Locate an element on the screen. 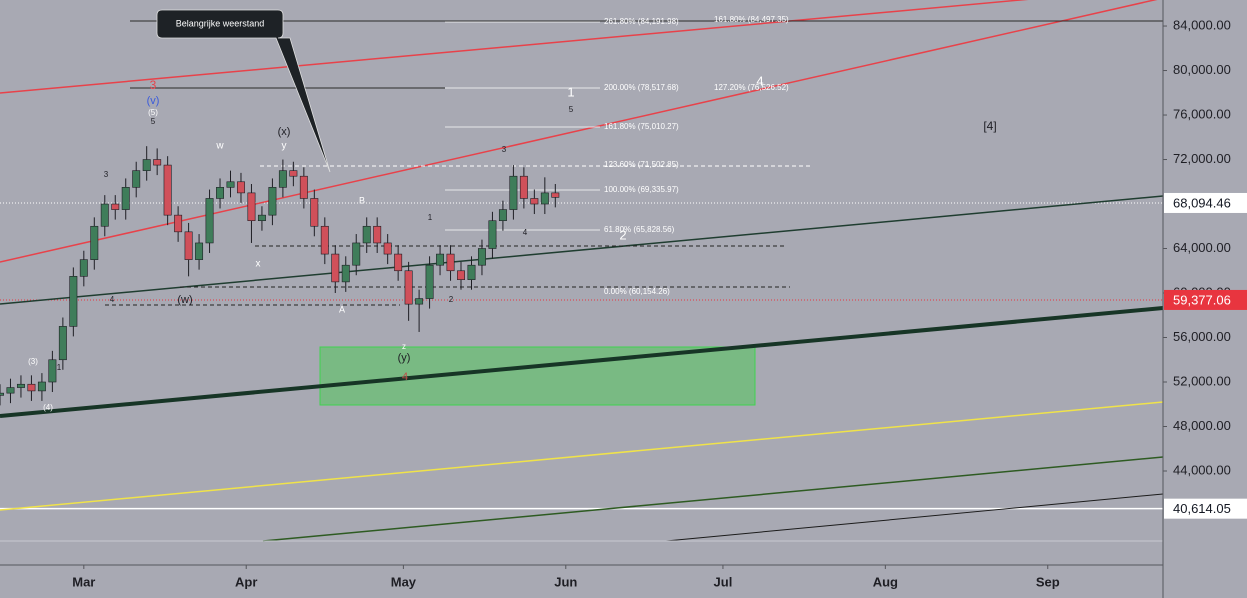 The height and width of the screenshot is (598, 1247). callout-text: Belangrijke weerstand is located at coordinates (220, 23).